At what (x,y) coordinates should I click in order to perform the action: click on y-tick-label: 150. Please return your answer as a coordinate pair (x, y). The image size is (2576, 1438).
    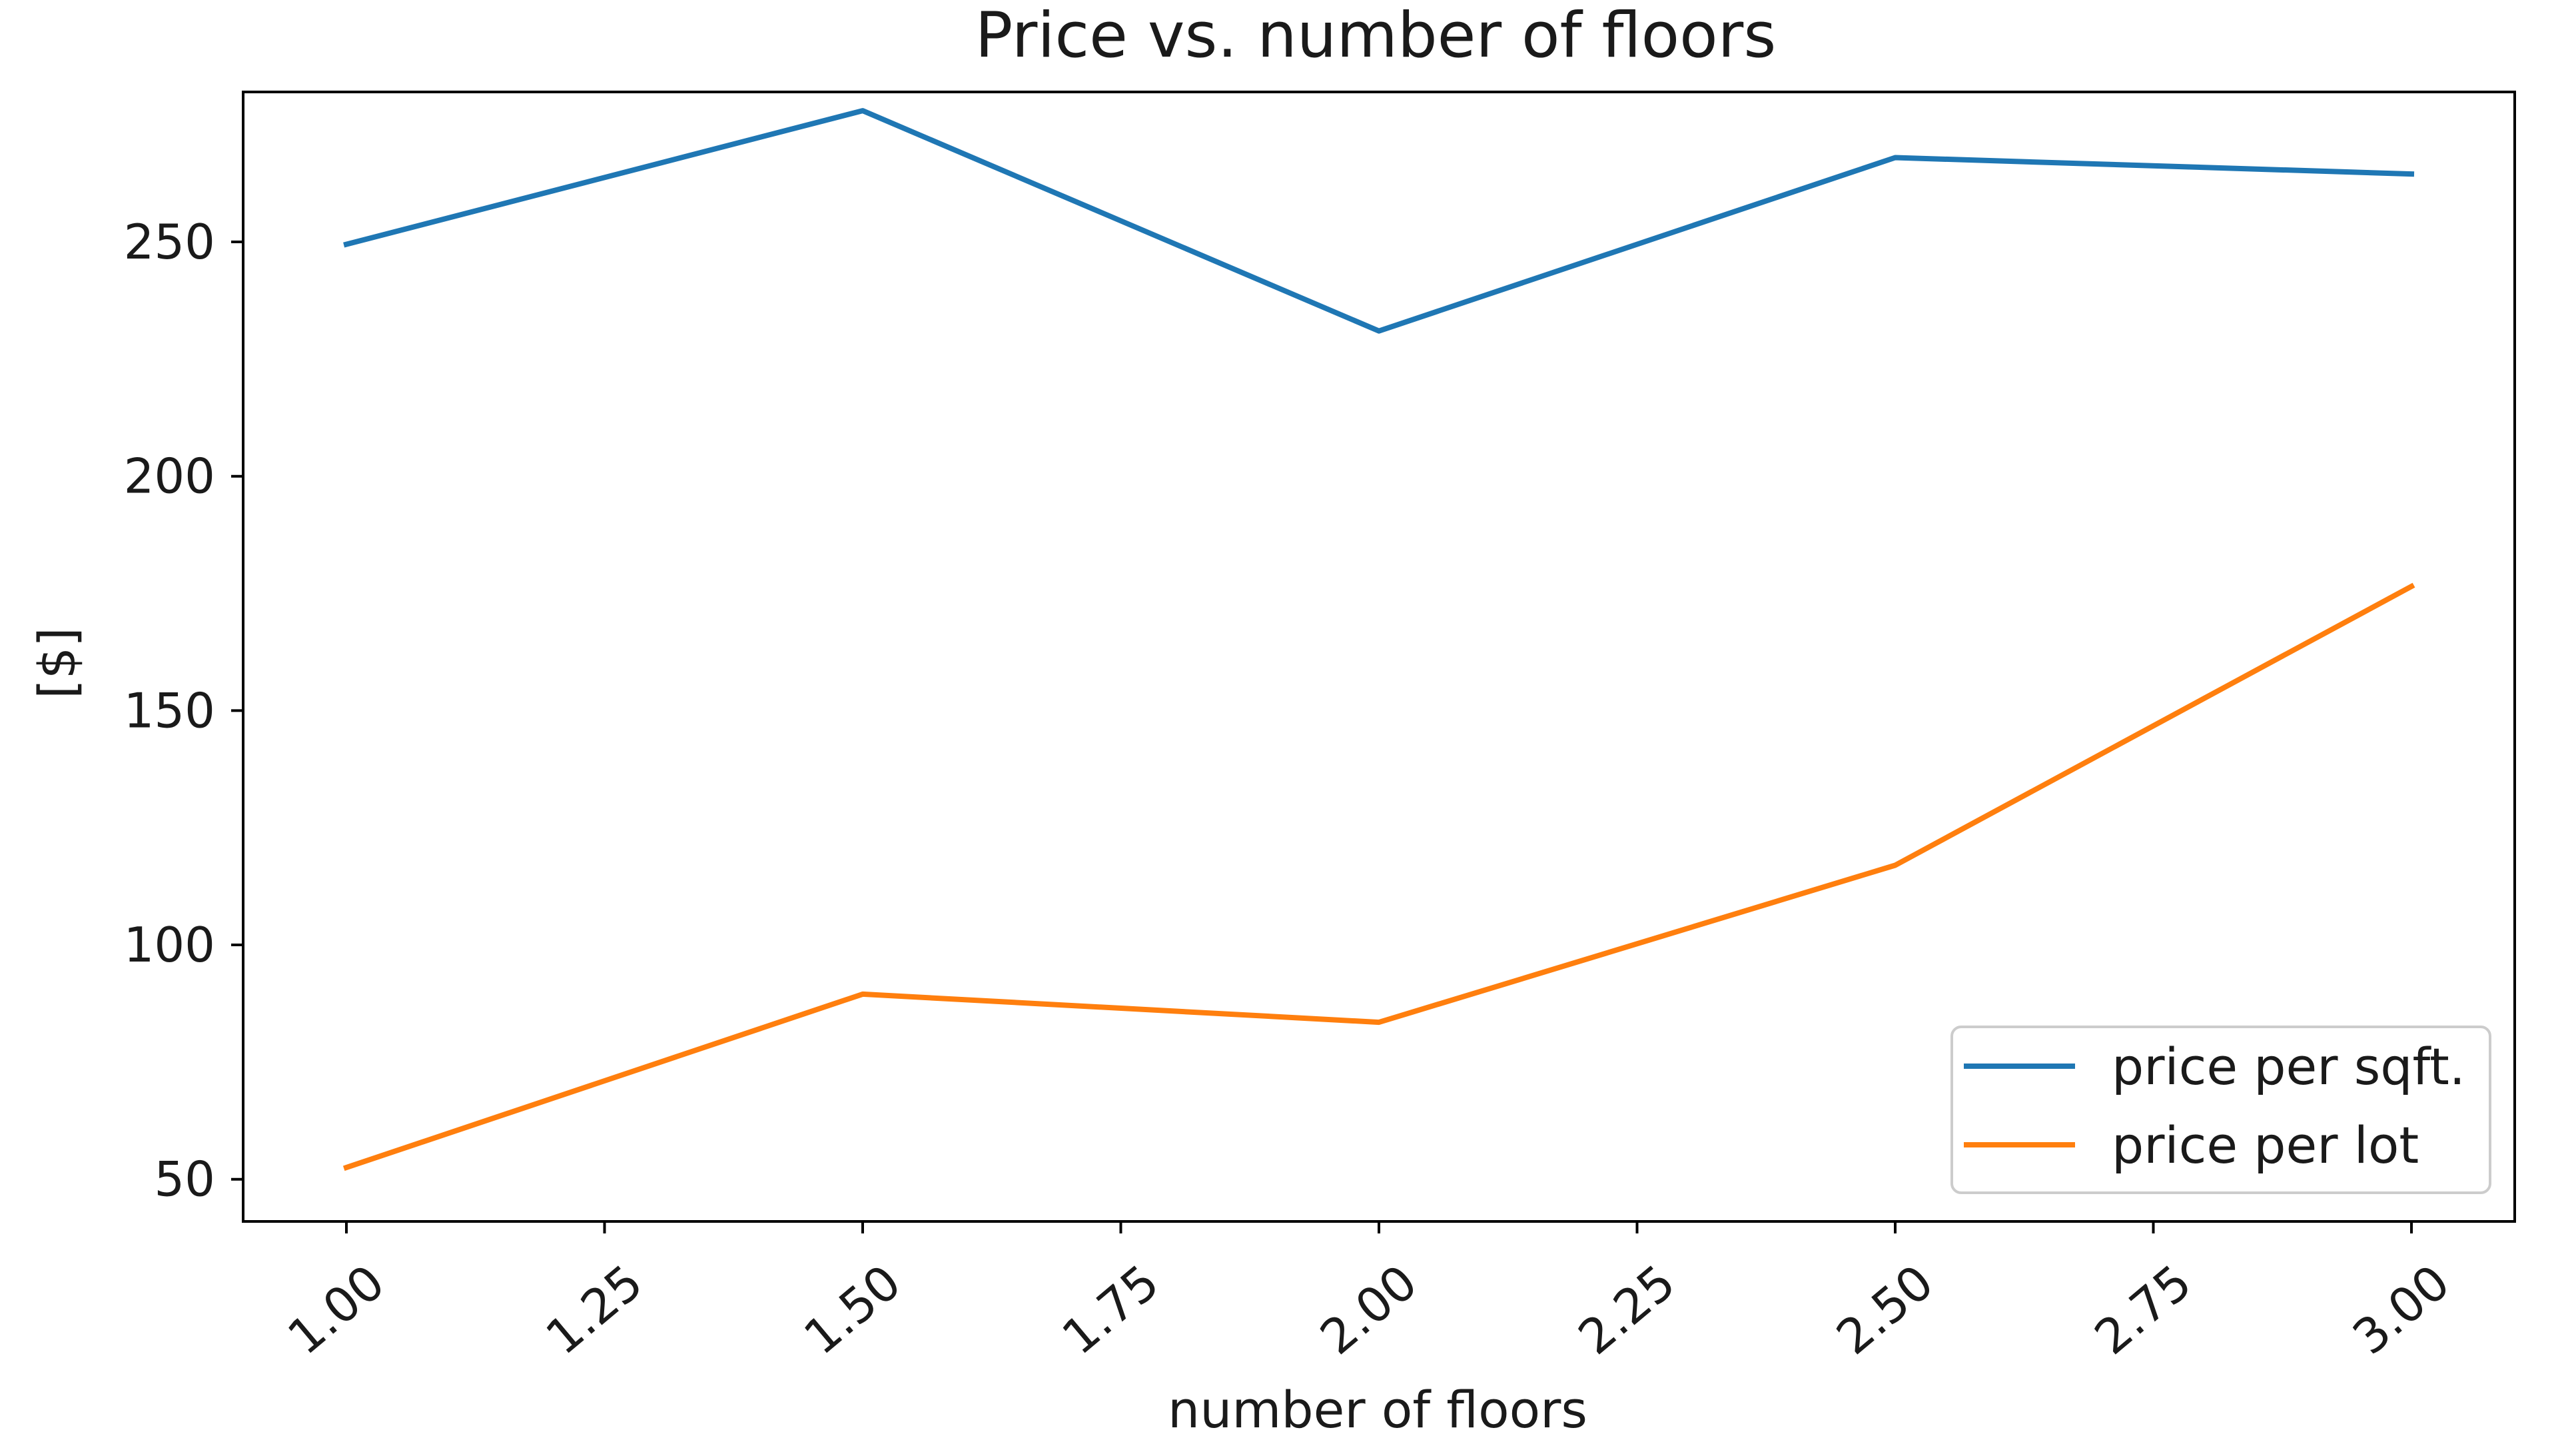
    Looking at the image, I should click on (170, 710).